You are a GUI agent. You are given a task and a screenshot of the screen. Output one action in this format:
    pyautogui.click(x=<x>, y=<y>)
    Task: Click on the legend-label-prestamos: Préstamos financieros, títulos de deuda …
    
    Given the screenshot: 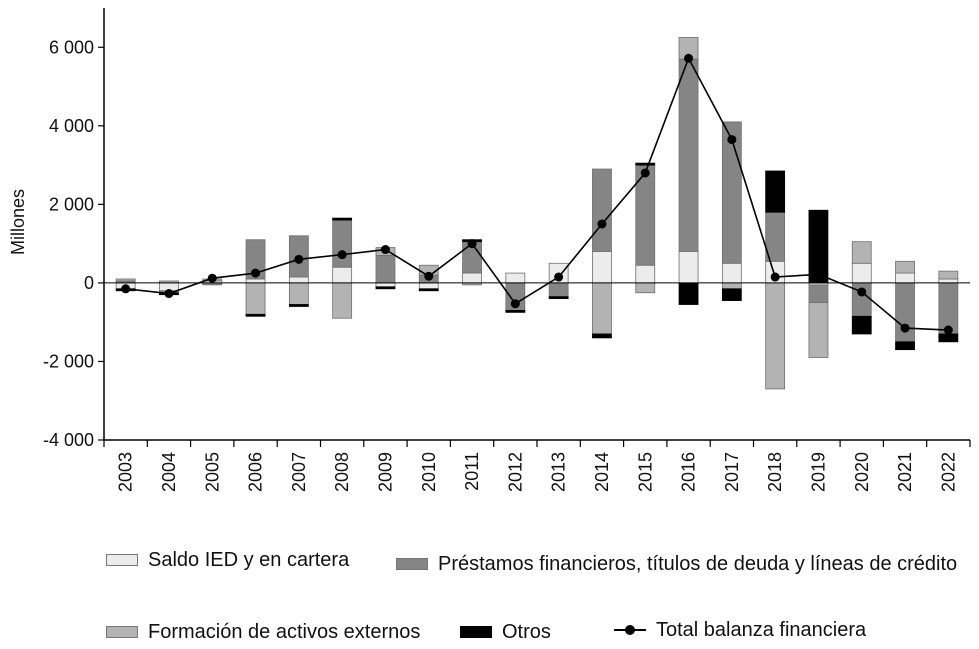 What is the action you would take?
    pyautogui.click(x=698, y=563)
    